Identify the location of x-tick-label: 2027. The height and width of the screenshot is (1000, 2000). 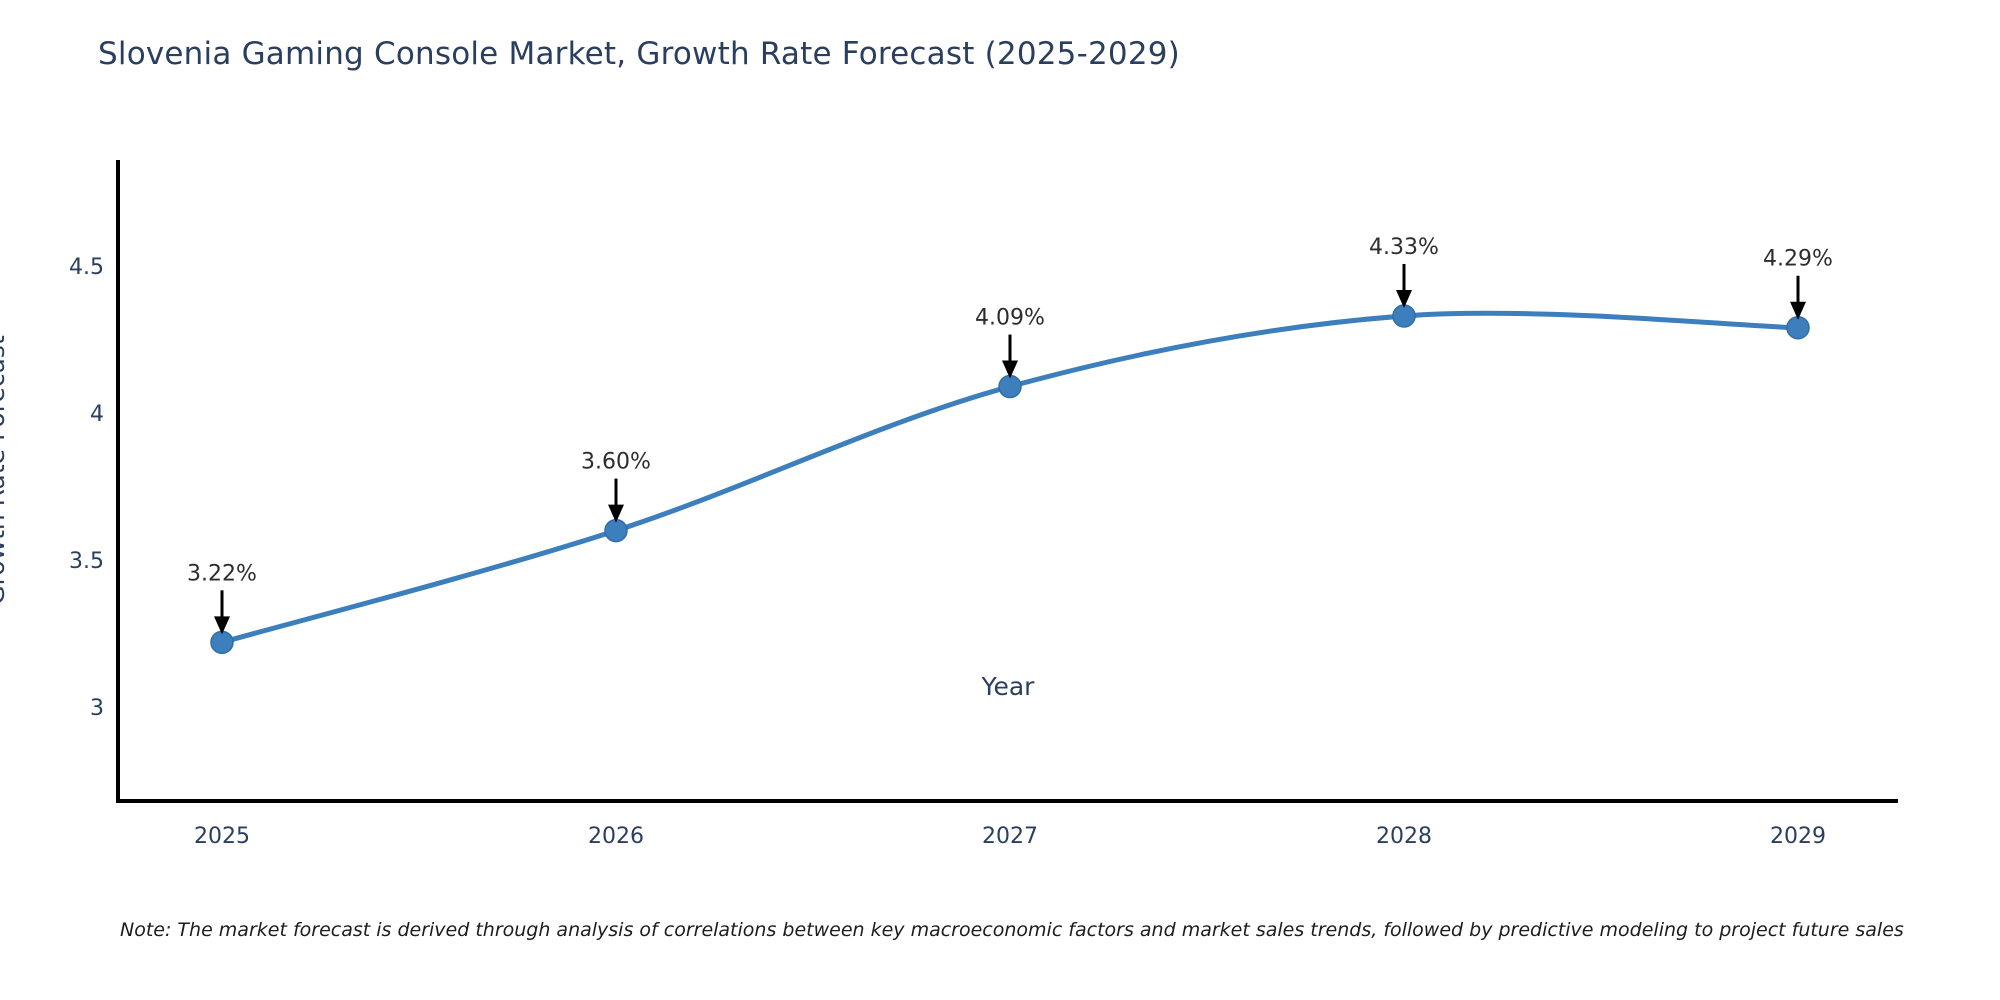
(1010, 836).